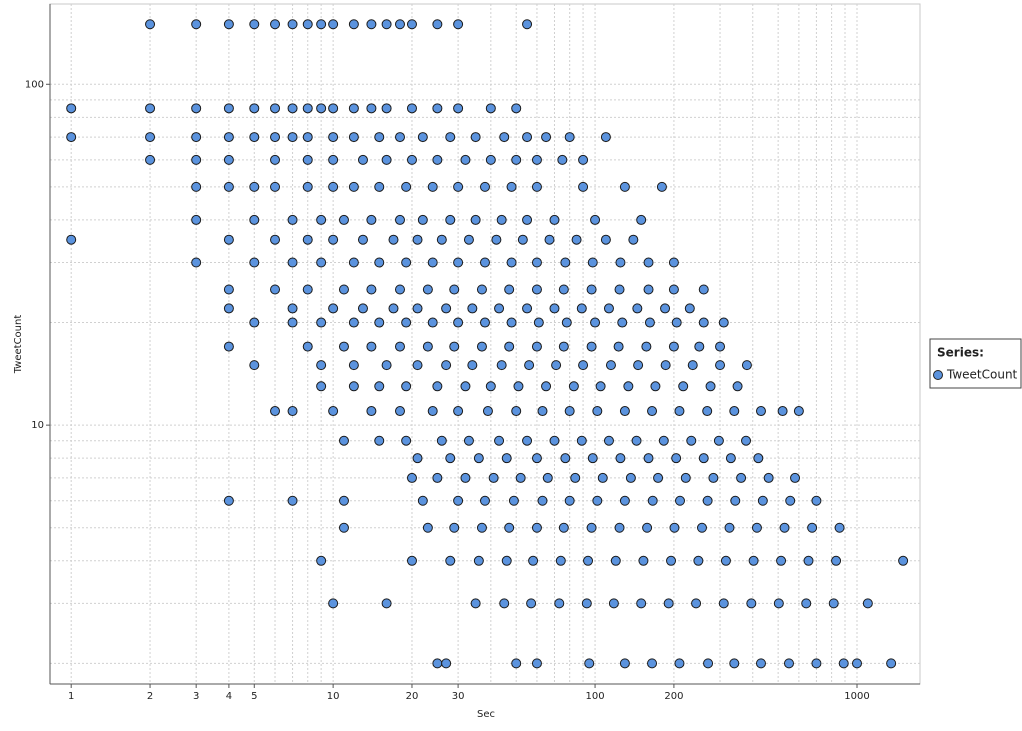 The width and height of the screenshot is (1022, 731). Describe the element at coordinates (150, 696) in the screenshot. I see `x-tick-label: 2` at that location.